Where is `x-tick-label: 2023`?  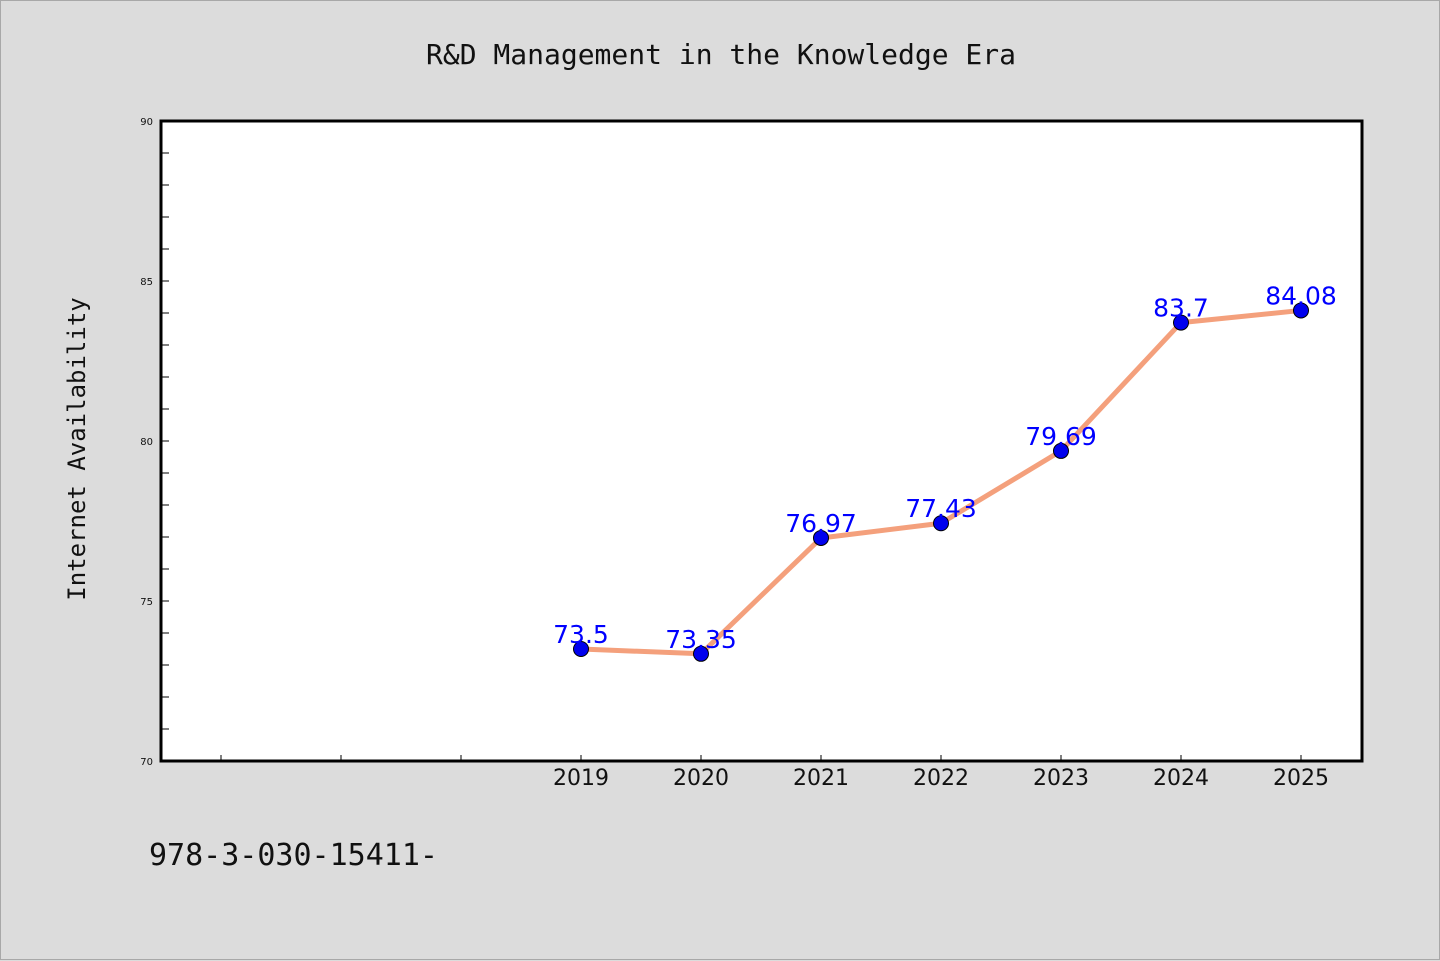 x-tick-label: 2023 is located at coordinates (1061, 778).